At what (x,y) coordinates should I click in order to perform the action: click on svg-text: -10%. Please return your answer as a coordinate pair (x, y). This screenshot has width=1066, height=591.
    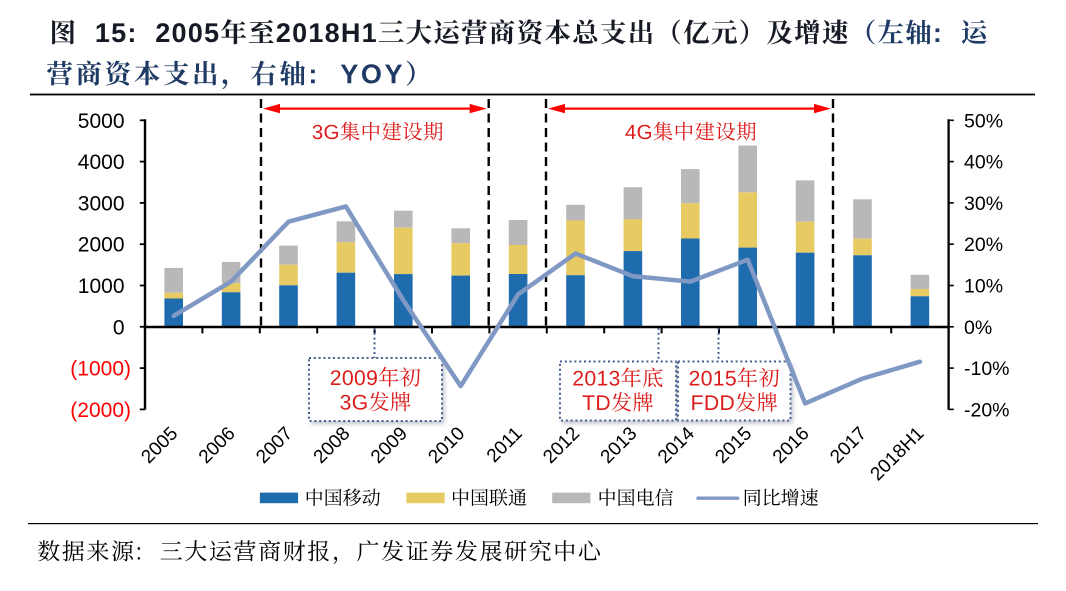
    Looking at the image, I should click on (987, 369).